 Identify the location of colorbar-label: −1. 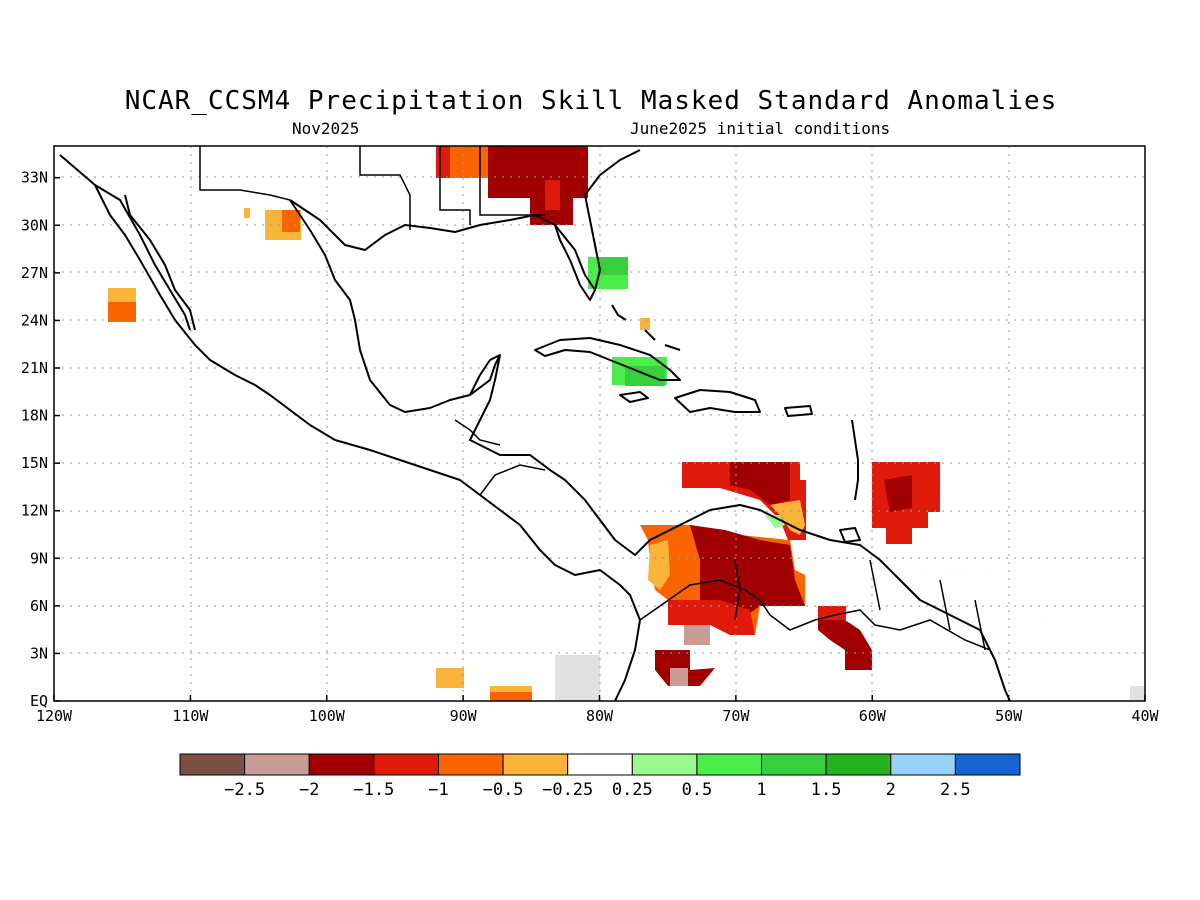
(438, 790).